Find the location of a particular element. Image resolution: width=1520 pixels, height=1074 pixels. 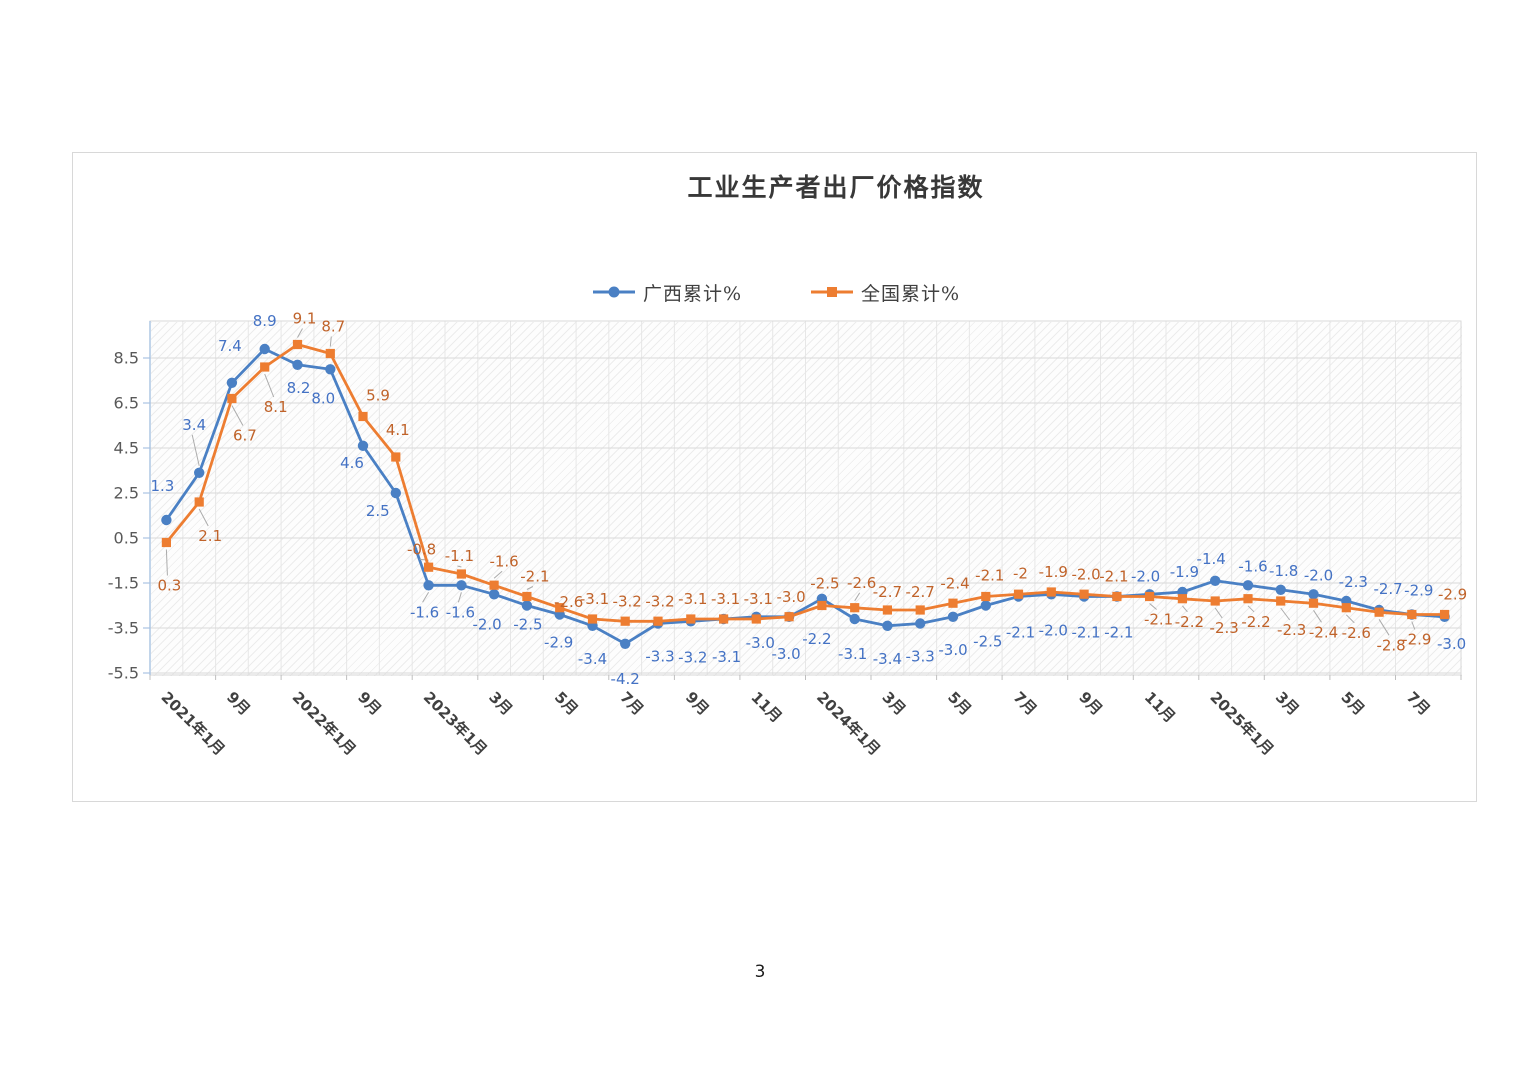

legend-item-national: 全国累计% is located at coordinates (885, 292).